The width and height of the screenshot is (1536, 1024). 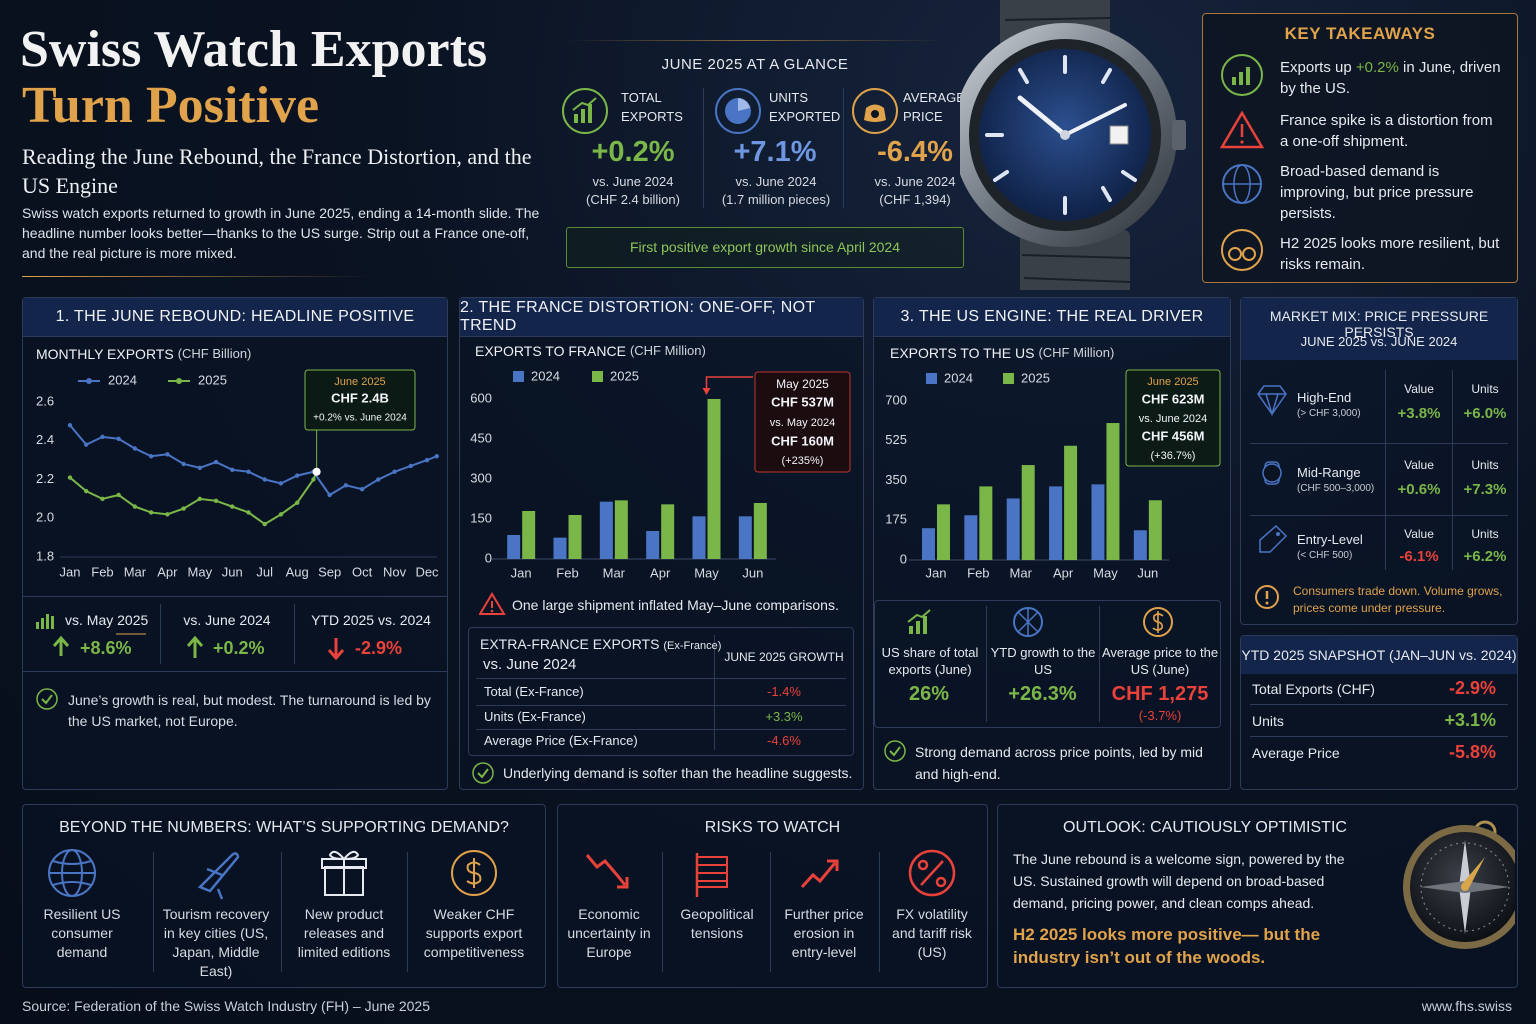 What do you see at coordinates (784, 657) in the screenshot?
I see `table-header: JUNE 2025 GROWTH` at bounding box center [784, 657].